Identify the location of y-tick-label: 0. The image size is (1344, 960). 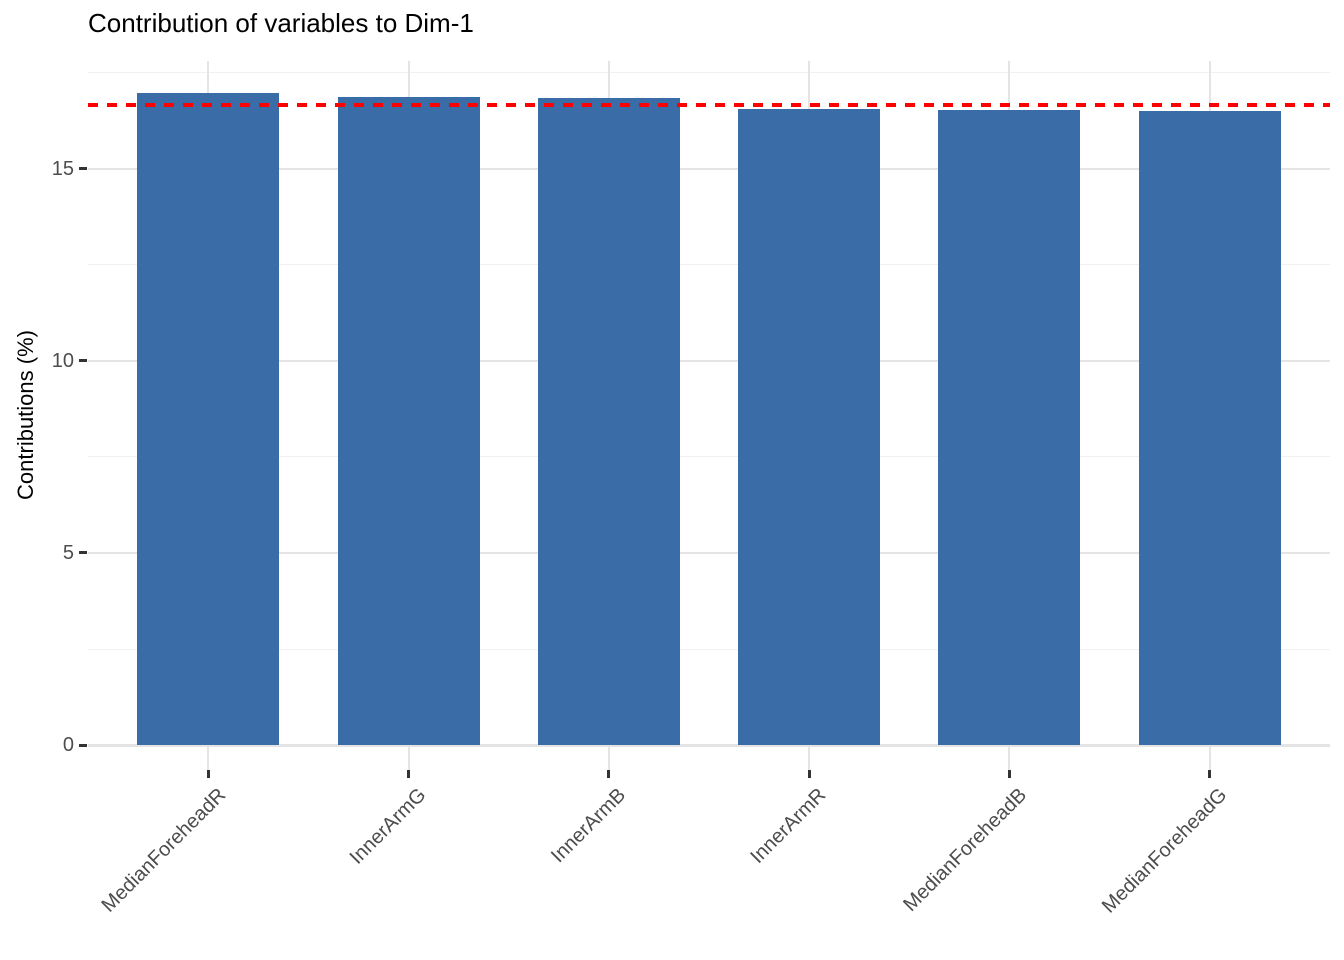
(68, 745).